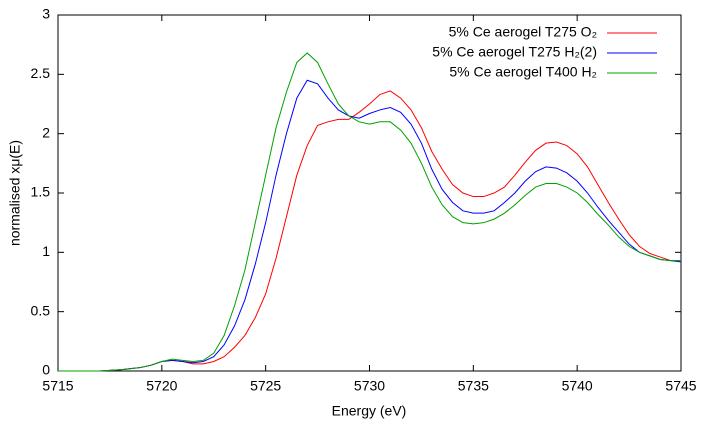 This screenshot has width=722, height=436. I want to click on x-tick-label: 5740, so click(577, 386).